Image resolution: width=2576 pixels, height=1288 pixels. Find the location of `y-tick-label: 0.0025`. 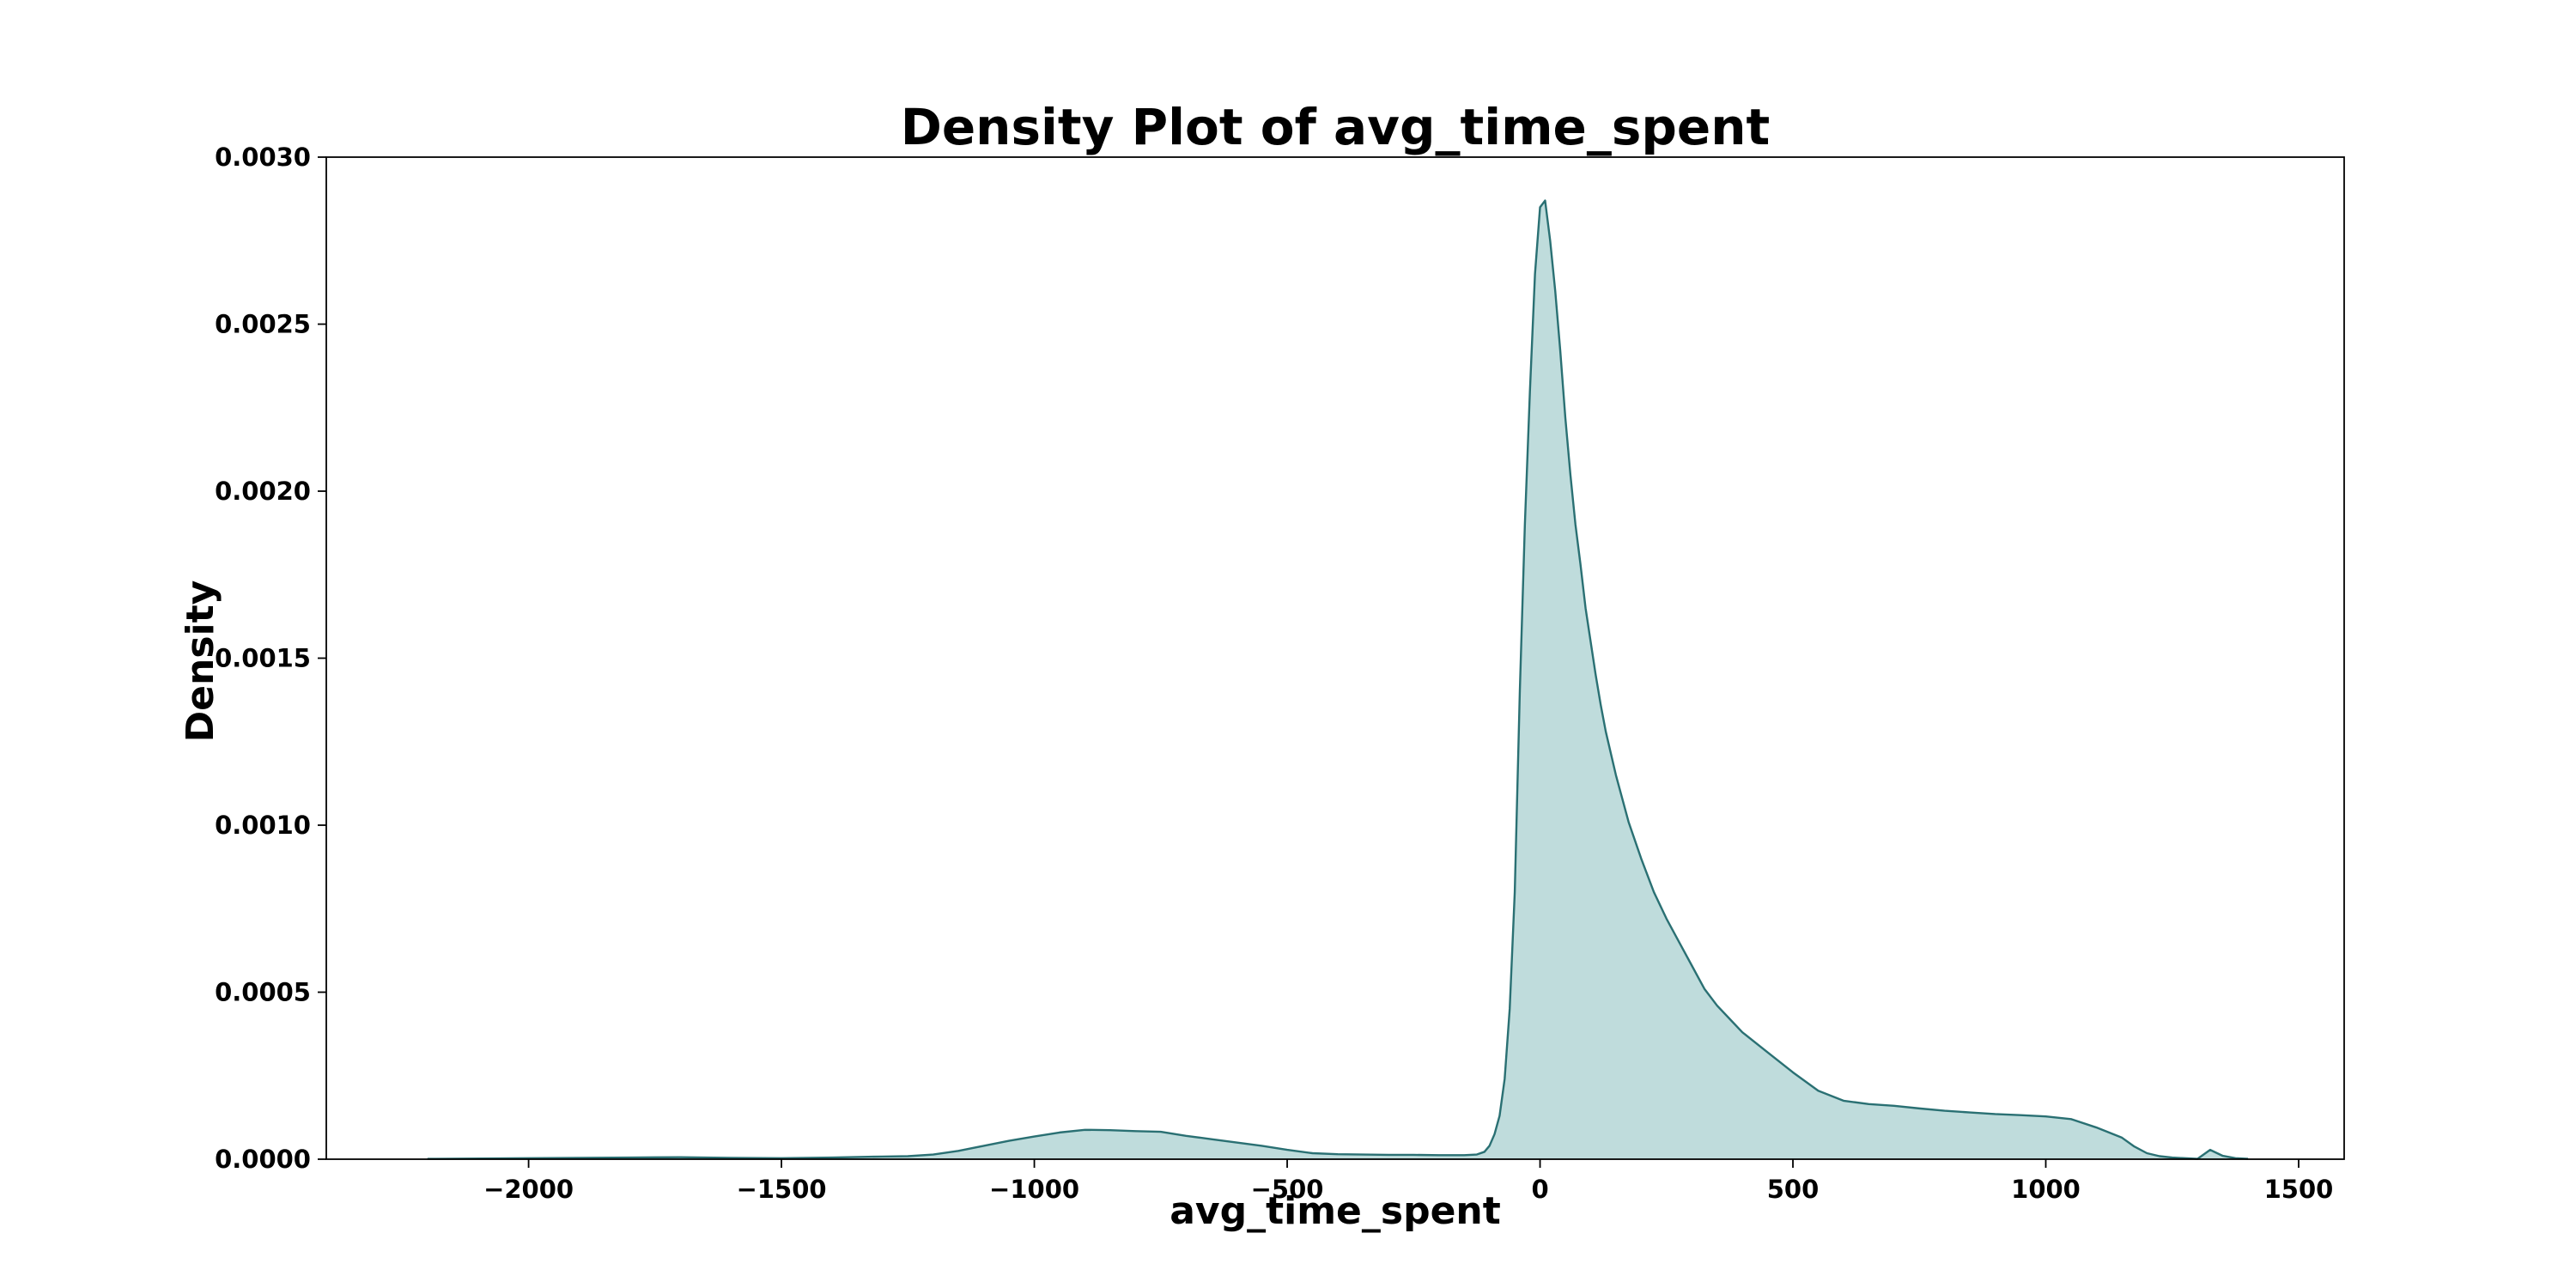

y-tick-label: 0.0025 is located at coordinates (263, 324).